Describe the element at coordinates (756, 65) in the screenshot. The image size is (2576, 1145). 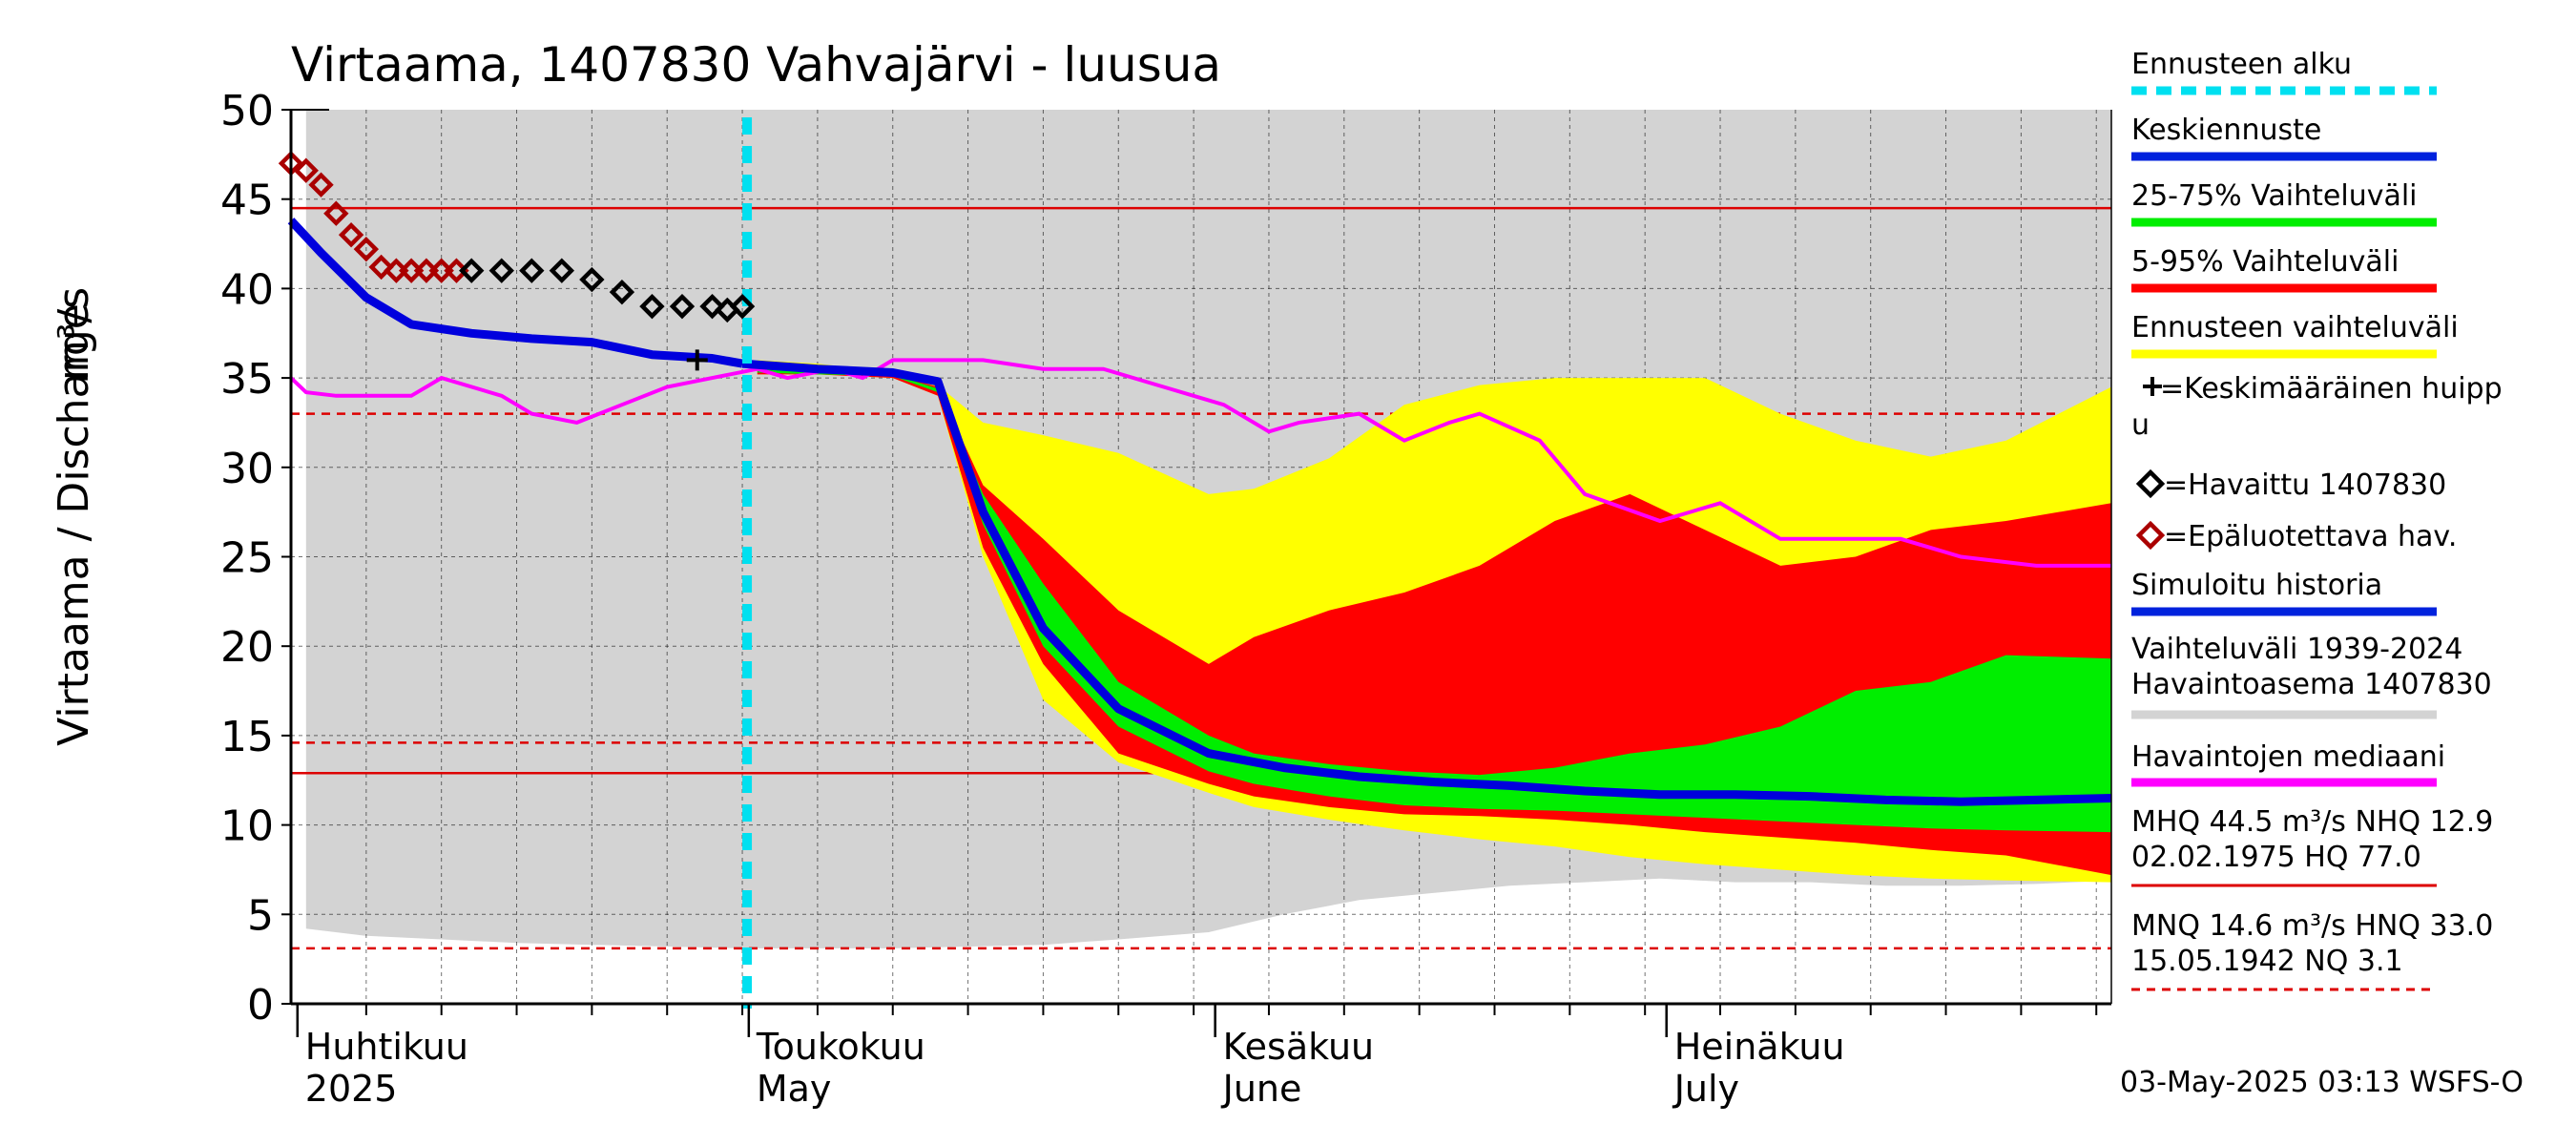
I see `chart-title: Virtaama, 1407830 Vahvajärvi - luusua` at that location.